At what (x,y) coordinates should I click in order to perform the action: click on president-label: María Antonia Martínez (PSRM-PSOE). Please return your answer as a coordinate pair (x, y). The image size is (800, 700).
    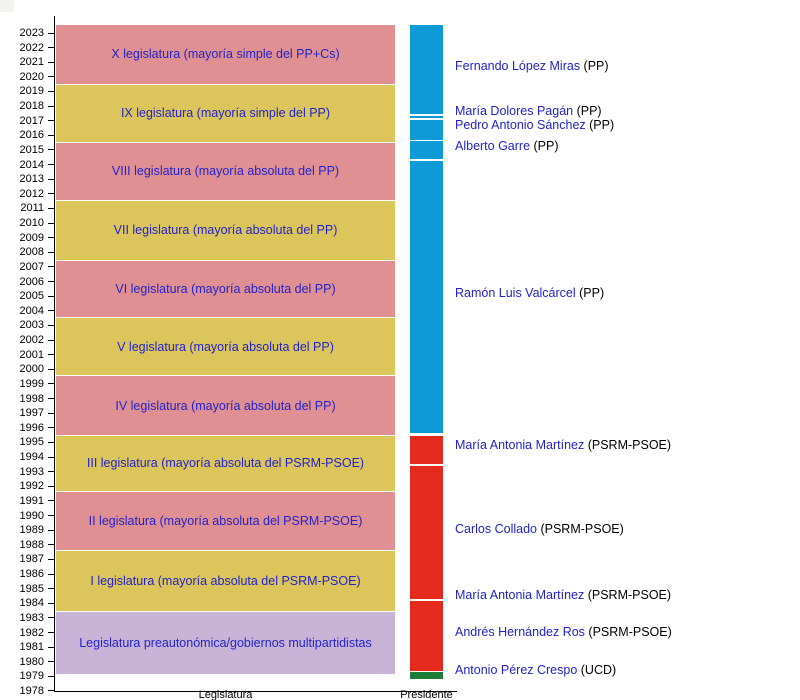
    Looking at the image, I should click on (563, 445).